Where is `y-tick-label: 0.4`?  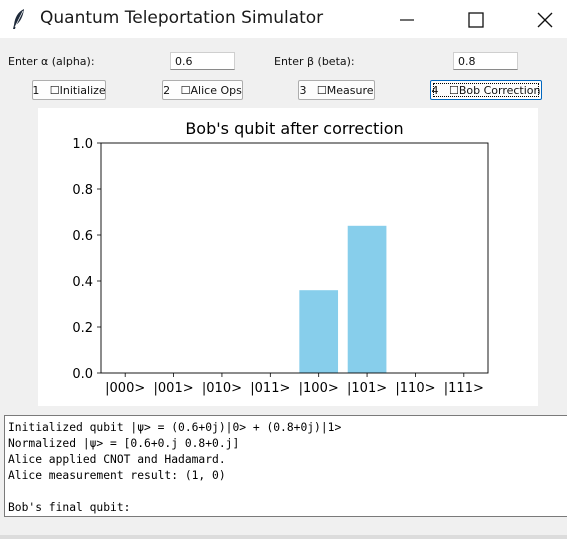 y-tick-label: 0.4 is located at coordinates (82, 282).